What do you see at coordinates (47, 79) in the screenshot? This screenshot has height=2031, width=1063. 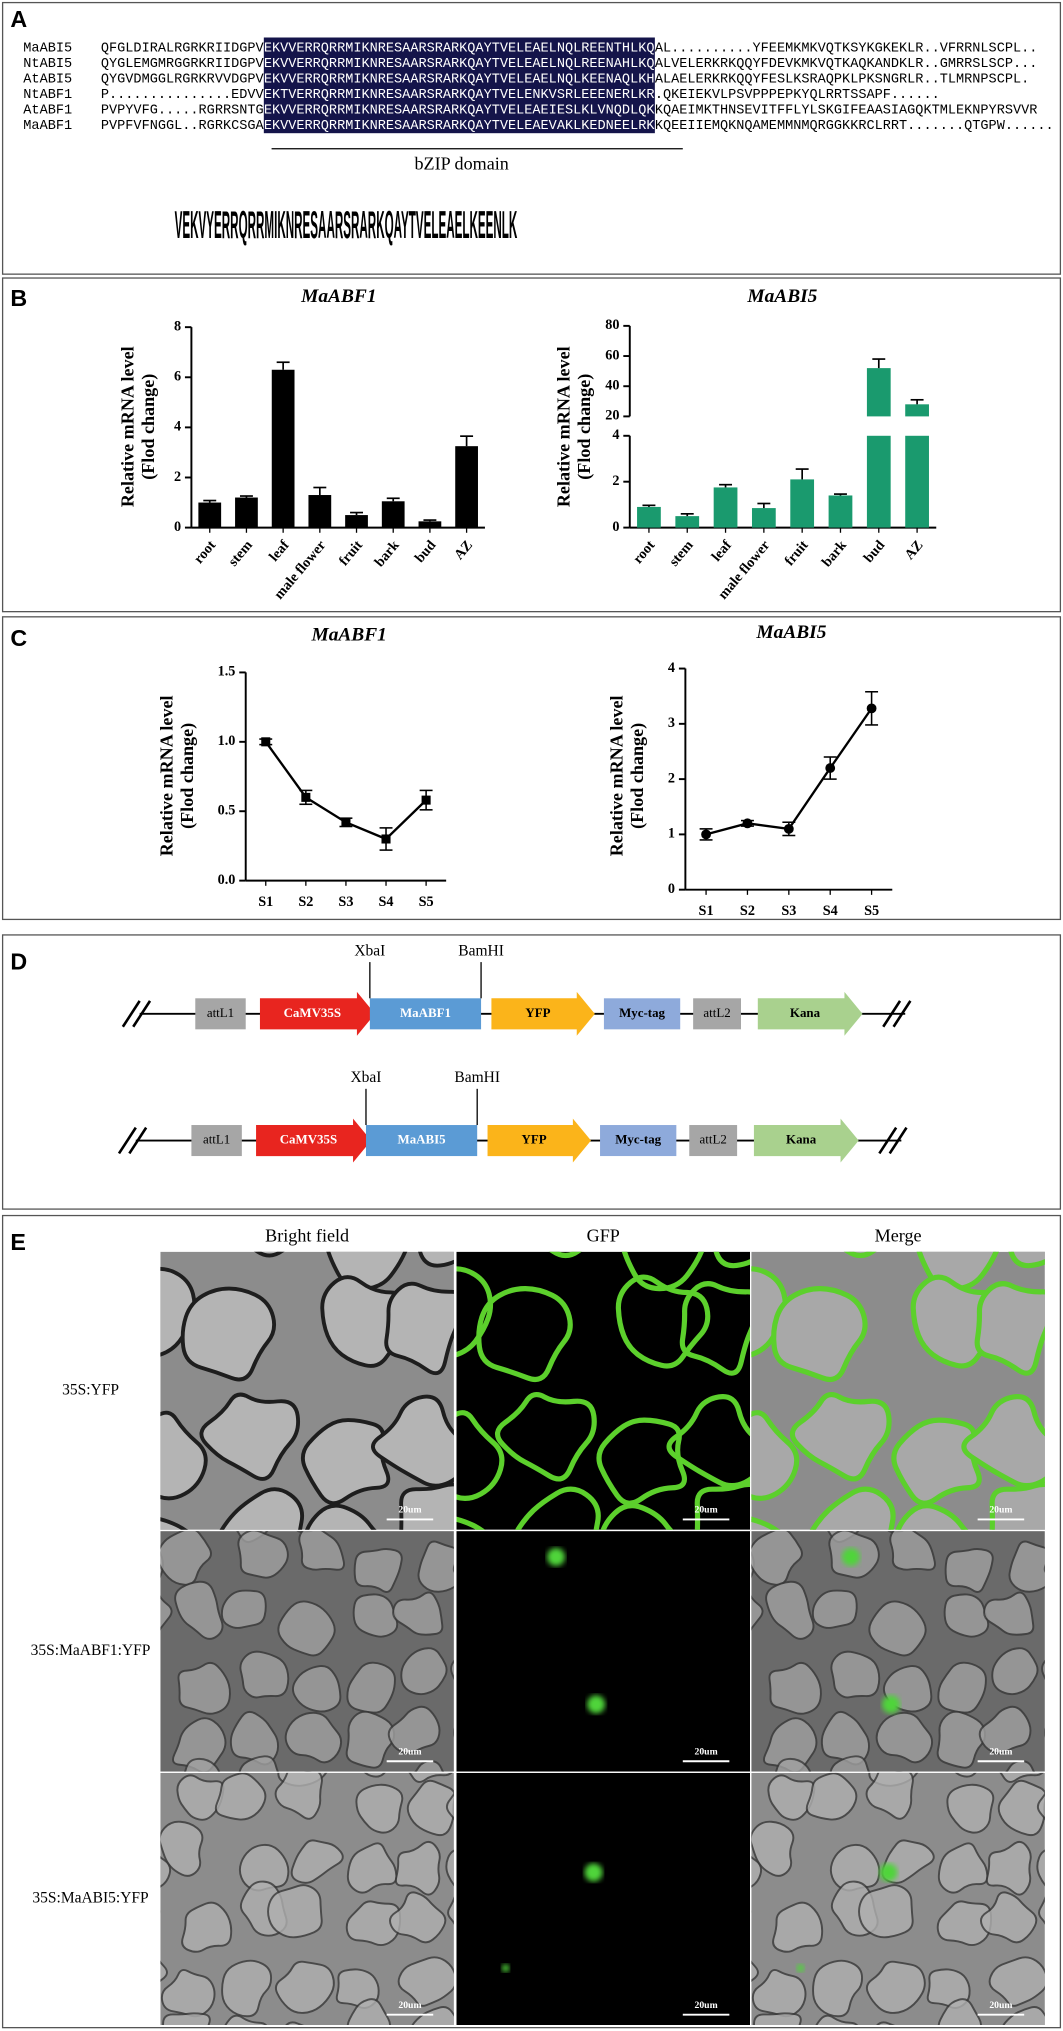 I see `sequence-name: AtABI5` at bounding box center [47, 79].